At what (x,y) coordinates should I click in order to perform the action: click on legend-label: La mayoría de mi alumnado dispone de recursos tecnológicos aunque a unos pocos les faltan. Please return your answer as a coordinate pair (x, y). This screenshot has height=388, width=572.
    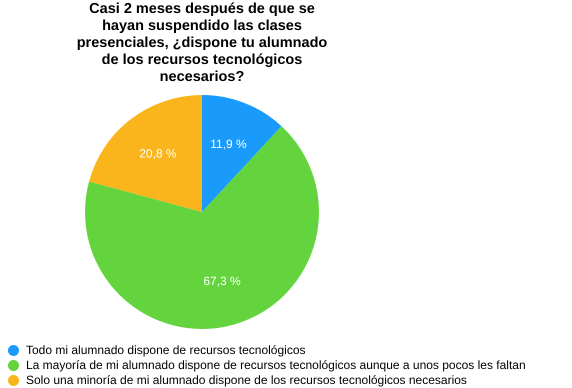
    Looking at the image, I should click on (276, 365).